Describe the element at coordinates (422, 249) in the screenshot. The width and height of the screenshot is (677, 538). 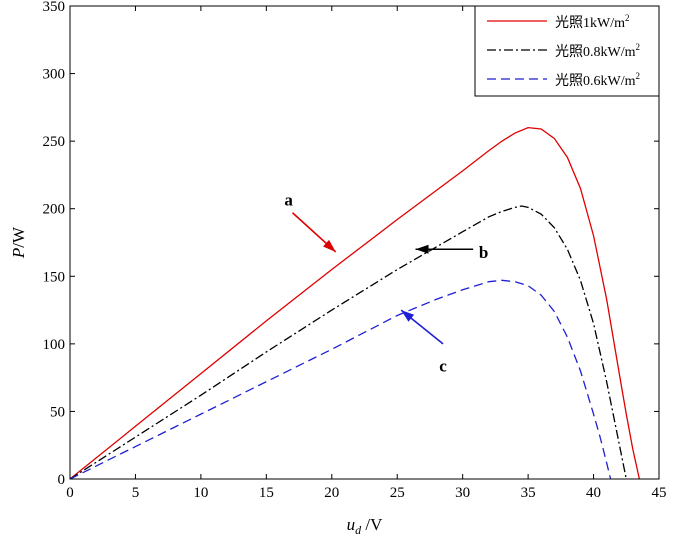
I see `annotation-arrowhead-b` at that location.